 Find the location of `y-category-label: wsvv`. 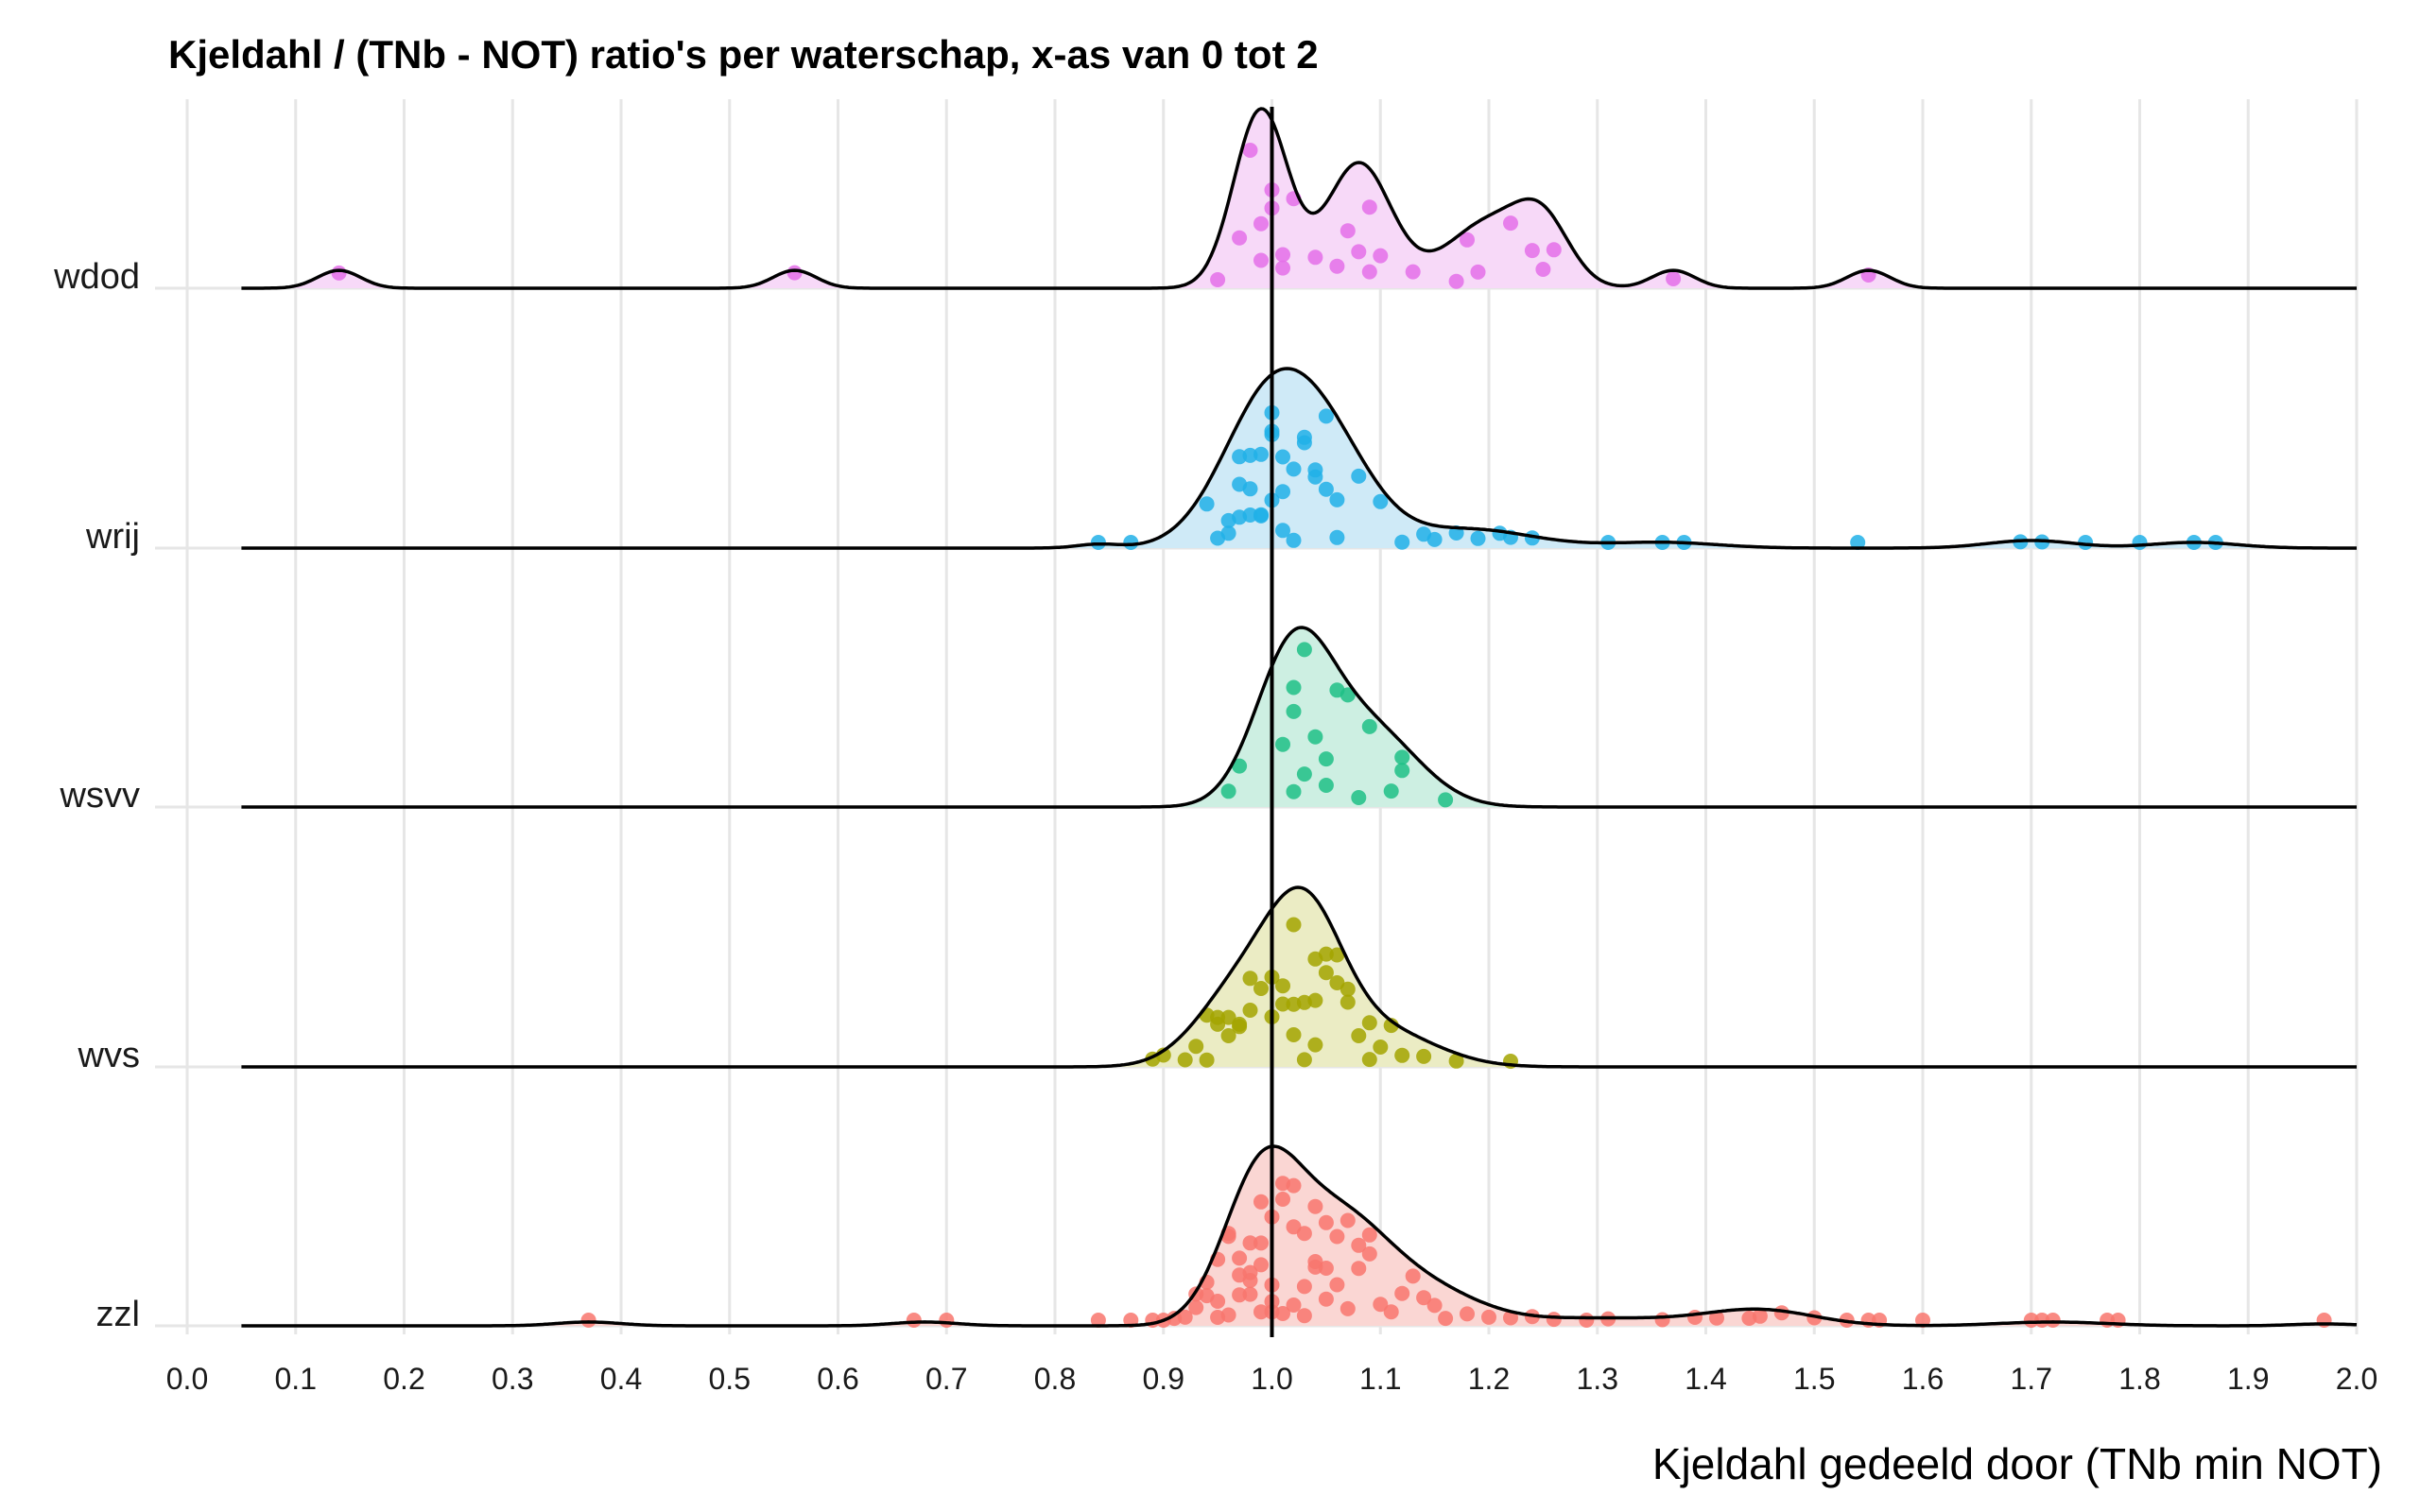

y-category-label: wsvv is located at coordinates (100, 796).